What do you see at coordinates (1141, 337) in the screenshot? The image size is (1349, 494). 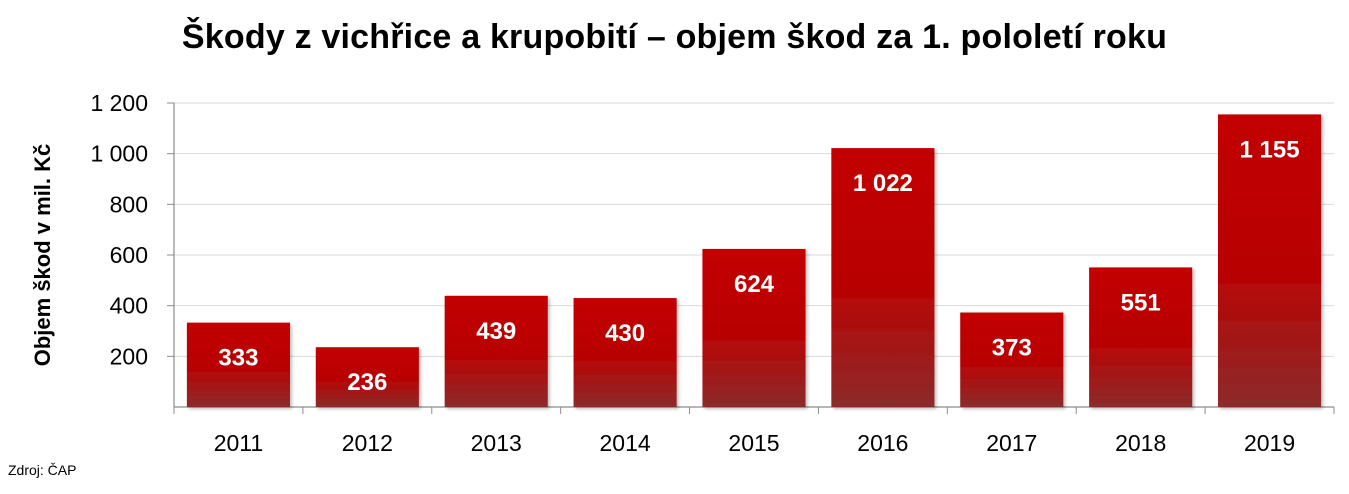 I see `bar-2018` at bounding box center [1141, 337].